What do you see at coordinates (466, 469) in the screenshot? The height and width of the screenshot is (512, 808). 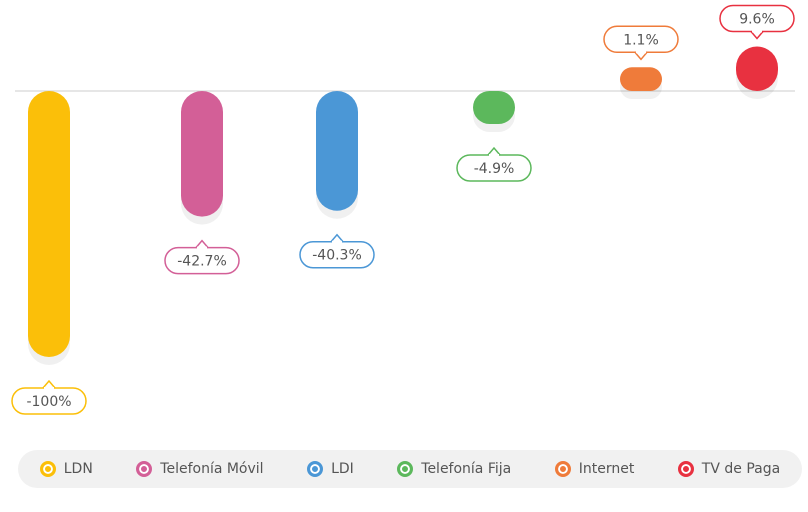 I see `legend-label: Telefonía Fija` at bounding box center [466, 469].